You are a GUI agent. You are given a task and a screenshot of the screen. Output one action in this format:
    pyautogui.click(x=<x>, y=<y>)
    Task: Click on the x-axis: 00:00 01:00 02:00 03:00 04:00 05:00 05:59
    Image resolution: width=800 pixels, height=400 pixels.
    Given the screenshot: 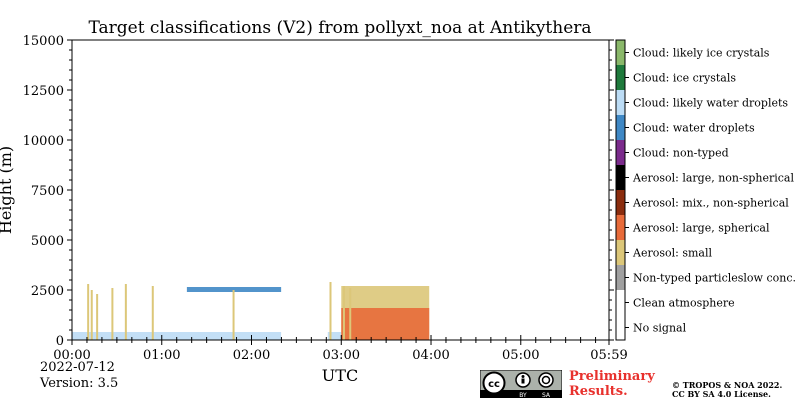 What is the action you would take?
    pyautogui.click(x=340, y=349)
    